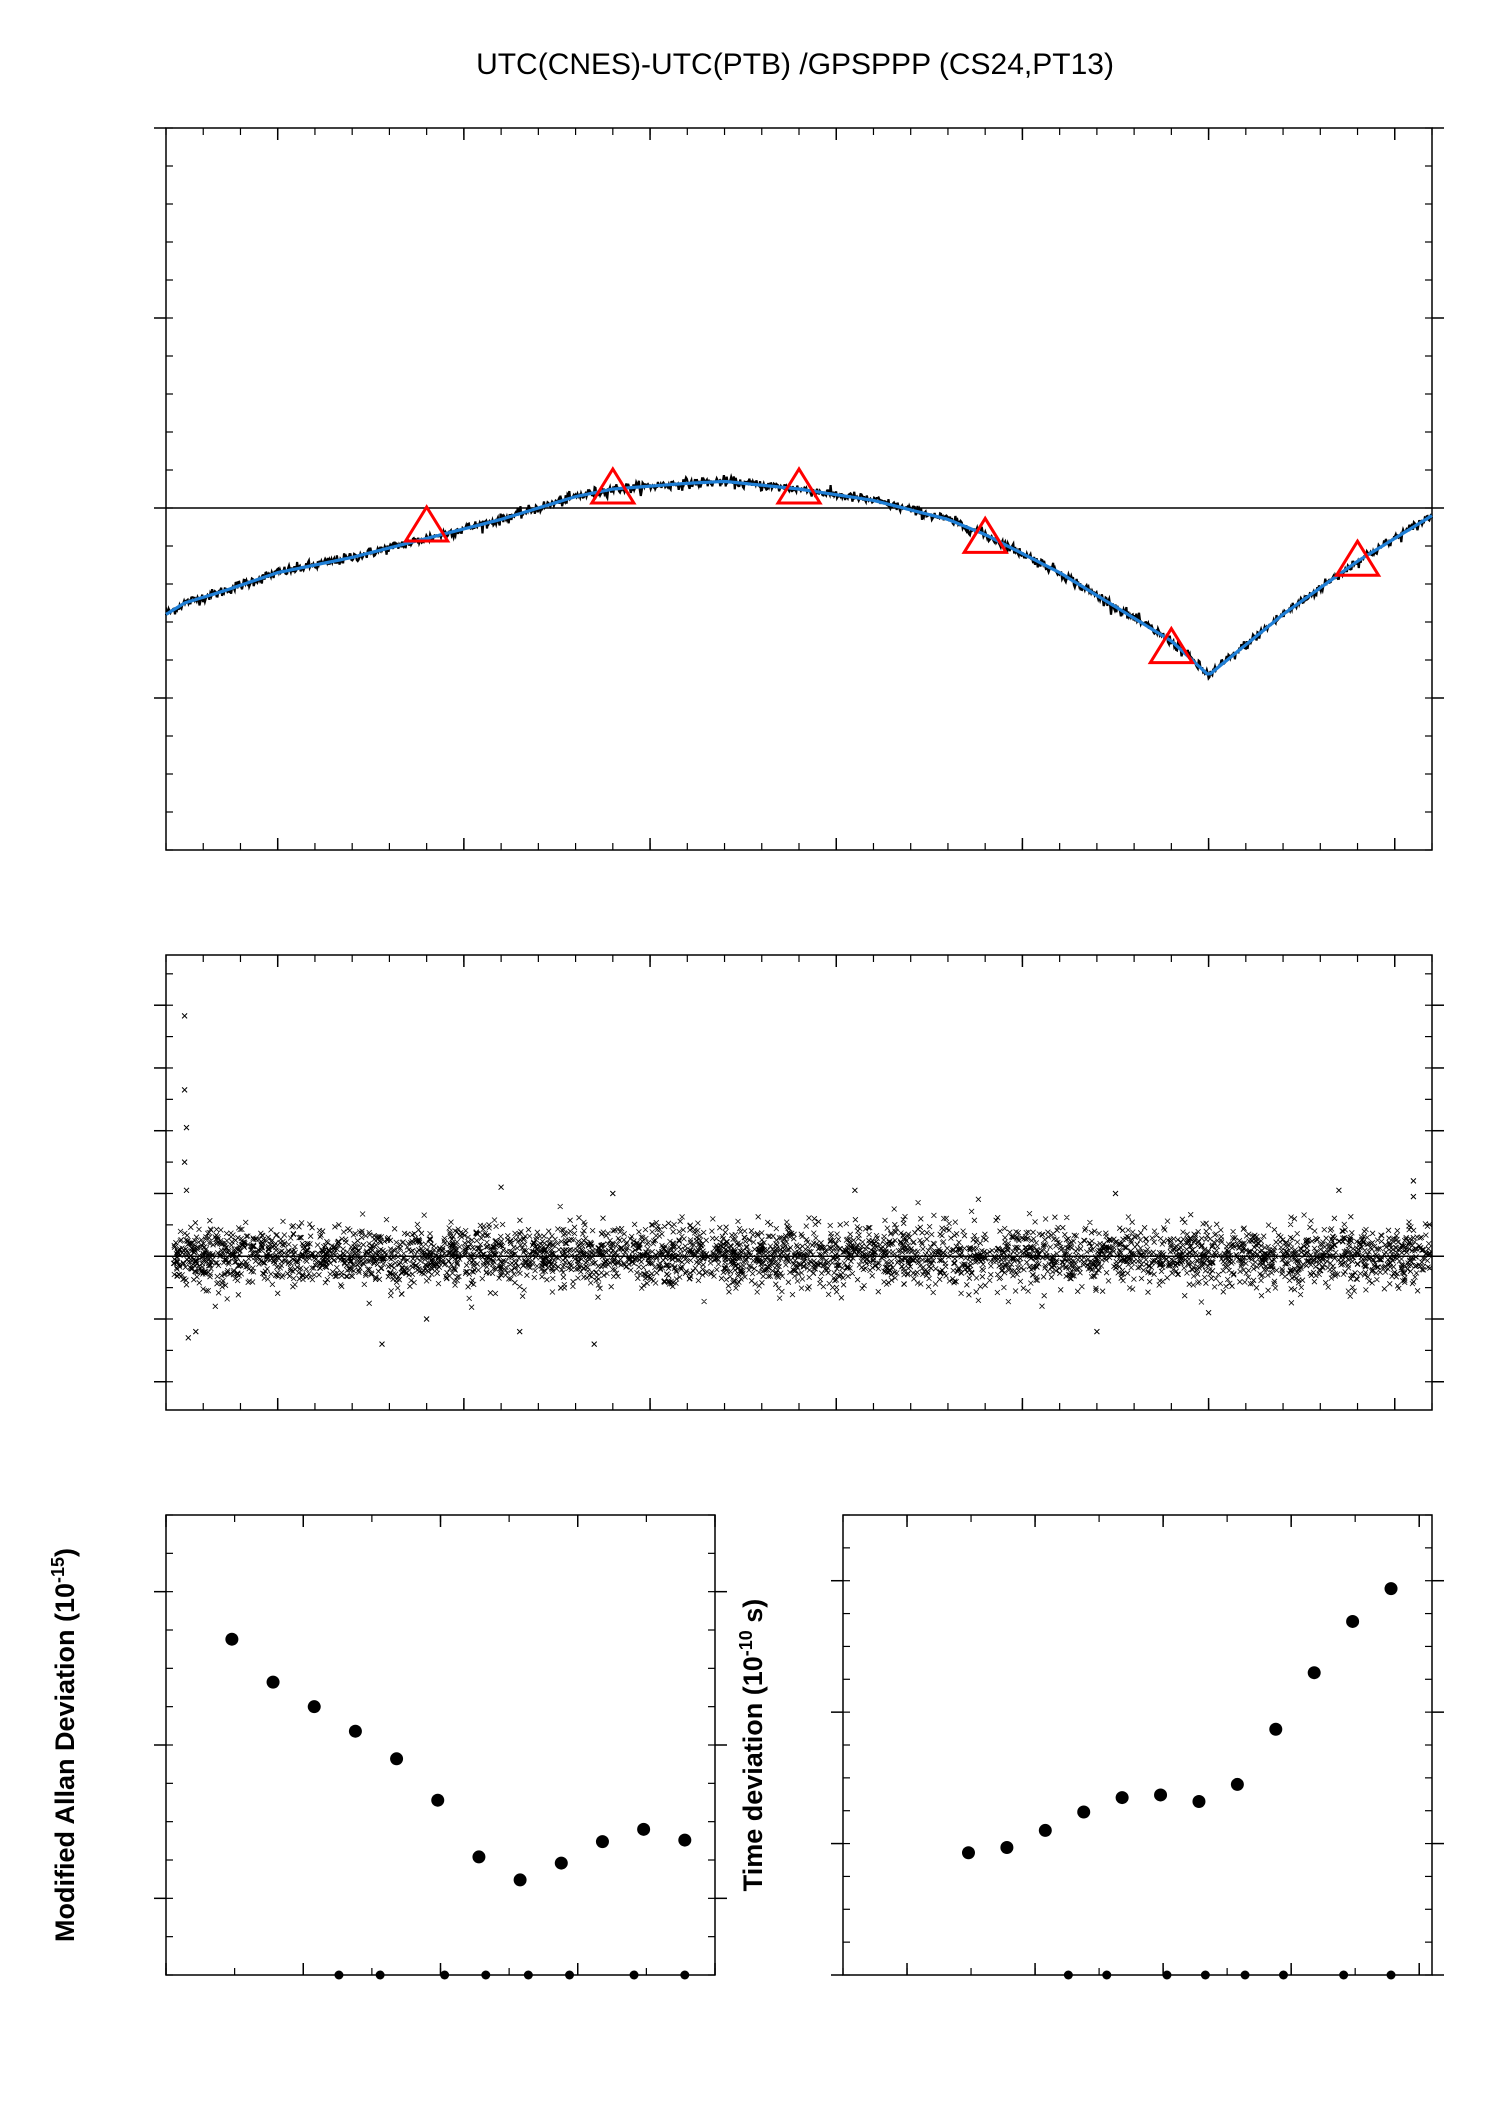 The width and height of the screenshot is (1488, 2105). What do you see at coordinates (746, 1643) in the screenshot?
I see `y-axis-title-exponent: -10` at bounding box center [746, 1643].